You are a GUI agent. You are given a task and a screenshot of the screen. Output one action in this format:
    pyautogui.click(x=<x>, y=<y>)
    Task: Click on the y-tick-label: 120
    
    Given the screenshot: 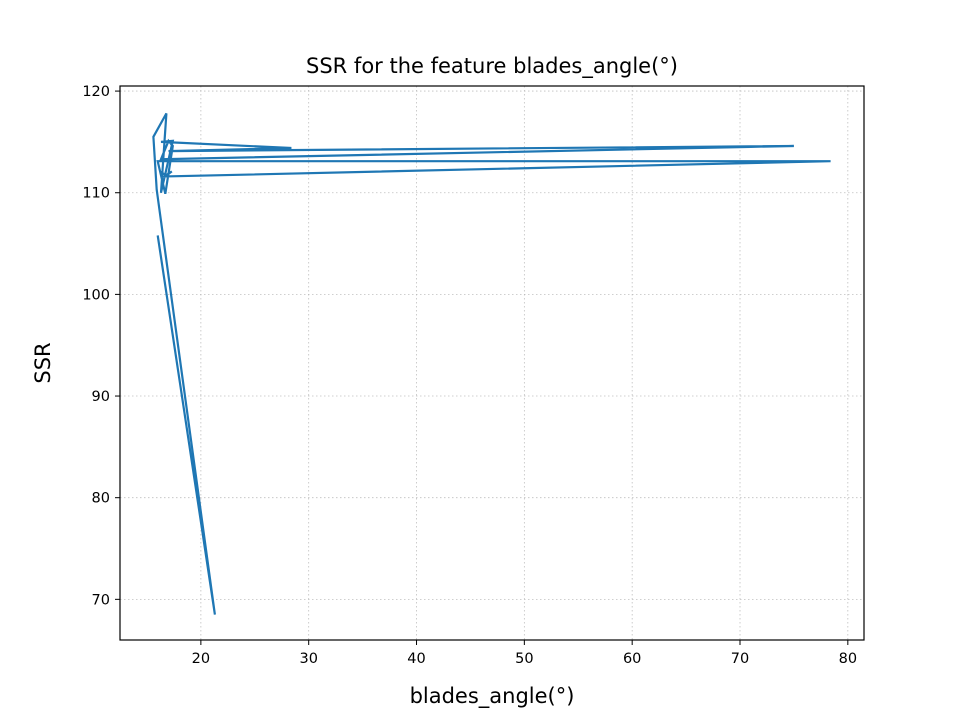 What is the action you would take?
    pyautogui.click(x=96, y=92)
    